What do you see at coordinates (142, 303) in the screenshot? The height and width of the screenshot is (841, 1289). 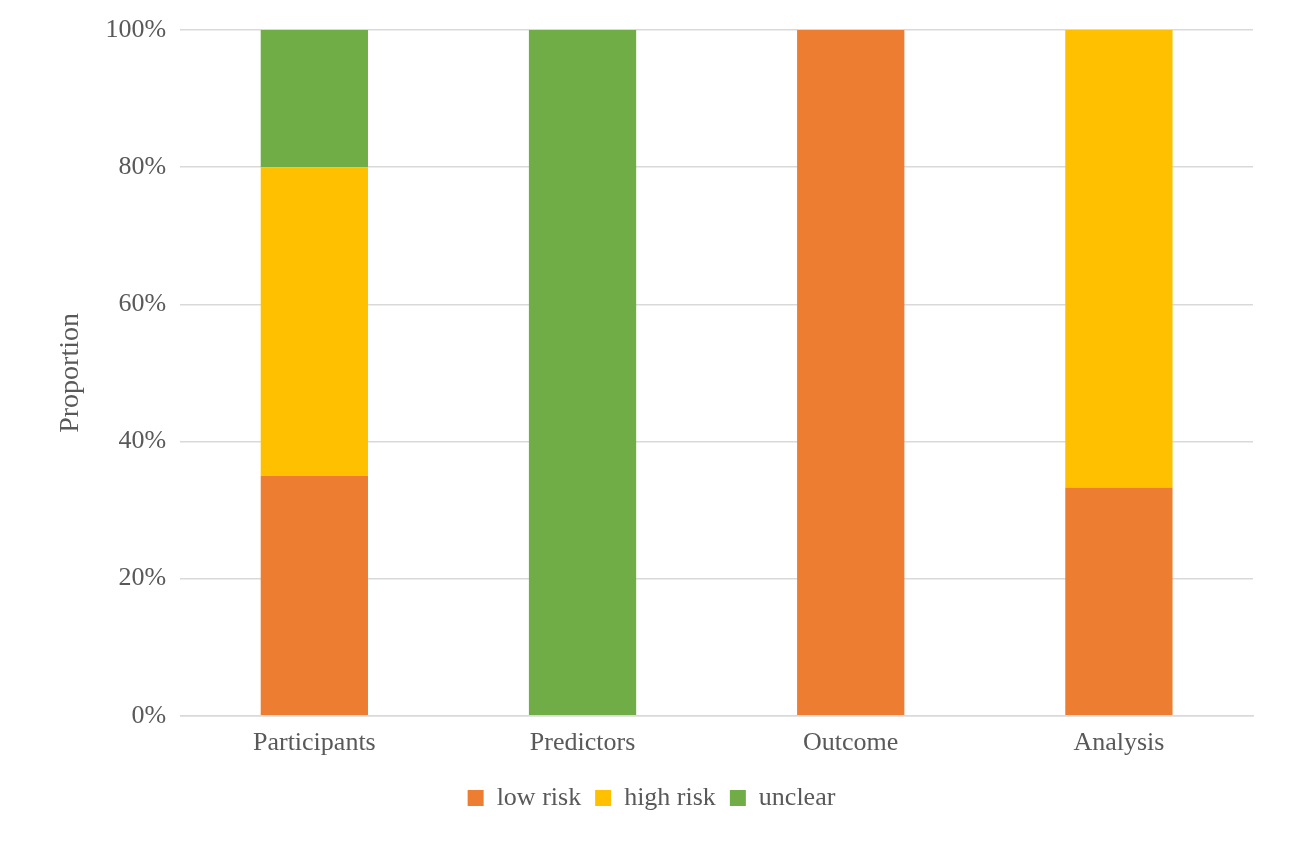 I see `y-tick-label: 60%` at bounding box center [142, 303].